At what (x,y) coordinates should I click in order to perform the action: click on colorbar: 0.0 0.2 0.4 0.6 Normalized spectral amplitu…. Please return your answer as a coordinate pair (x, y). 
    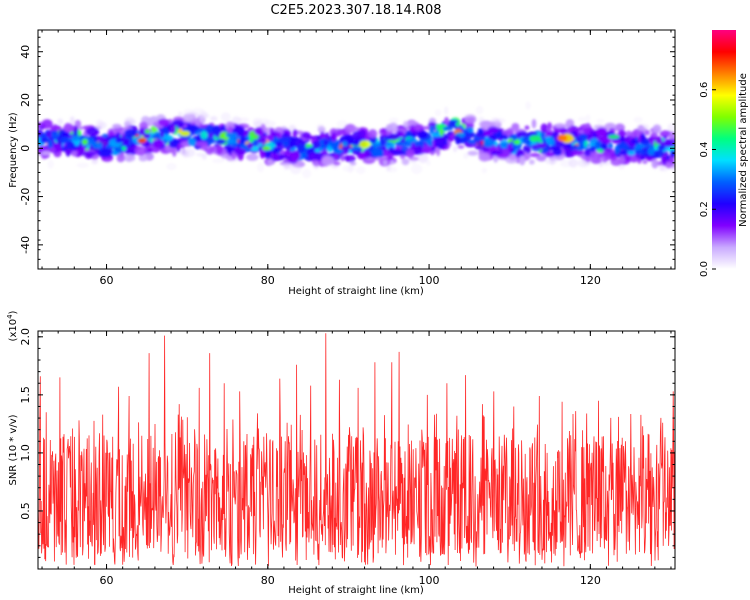
    Looking at the image, I should click on (724, 153).